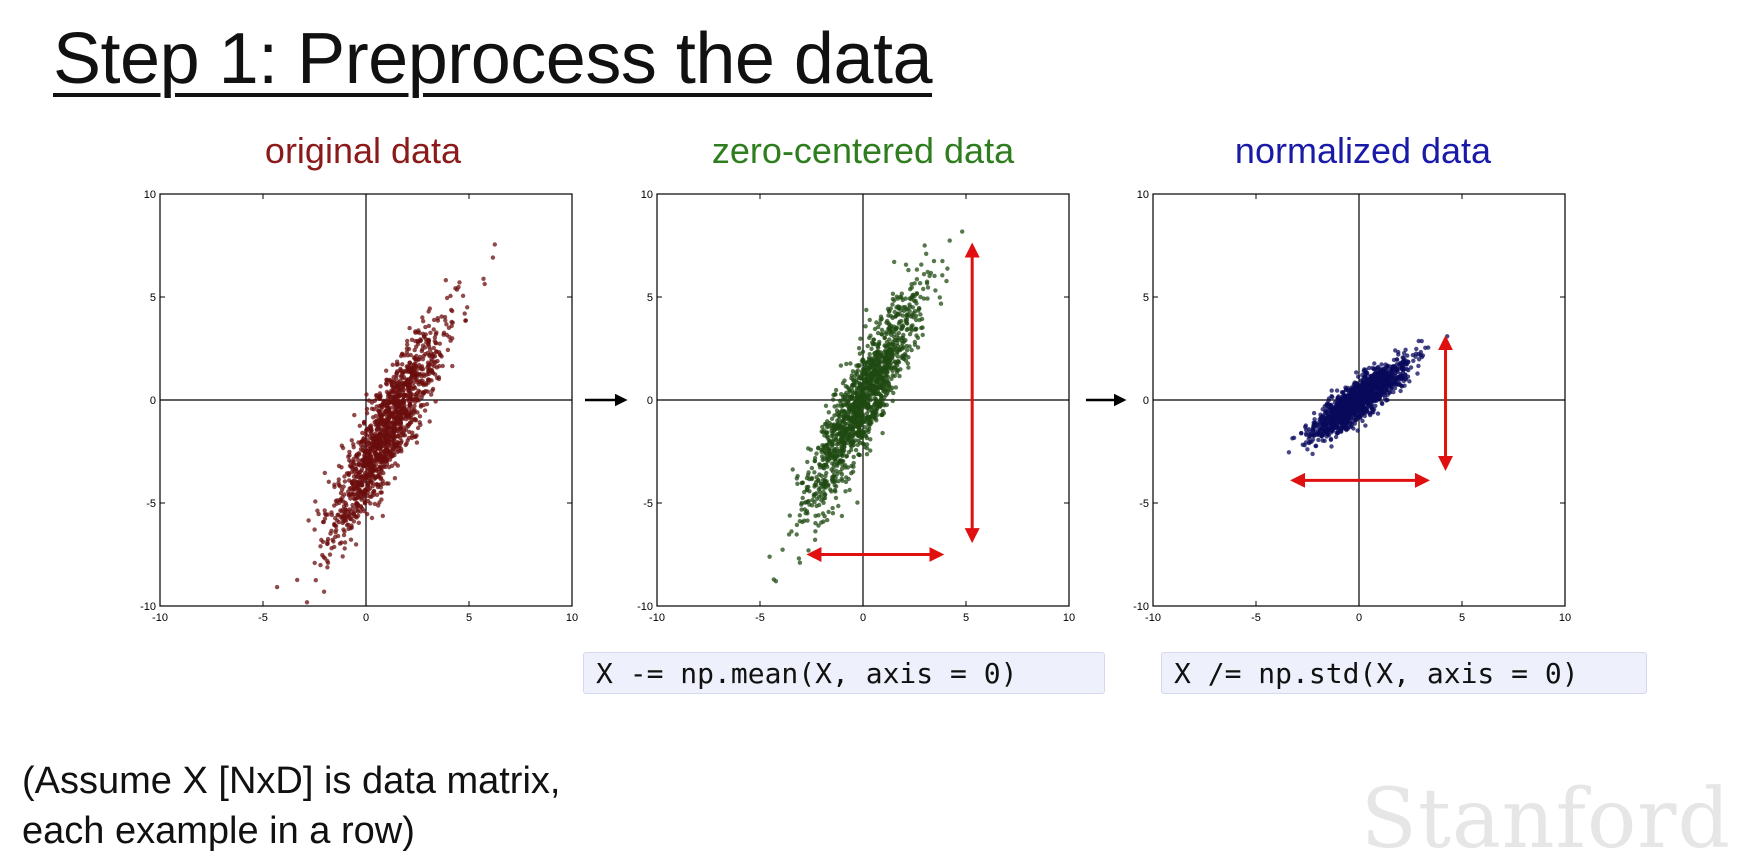  Describe the element at coordinates (469, 618) in the screenshot. I see `x-tick-label: 5` at that location.